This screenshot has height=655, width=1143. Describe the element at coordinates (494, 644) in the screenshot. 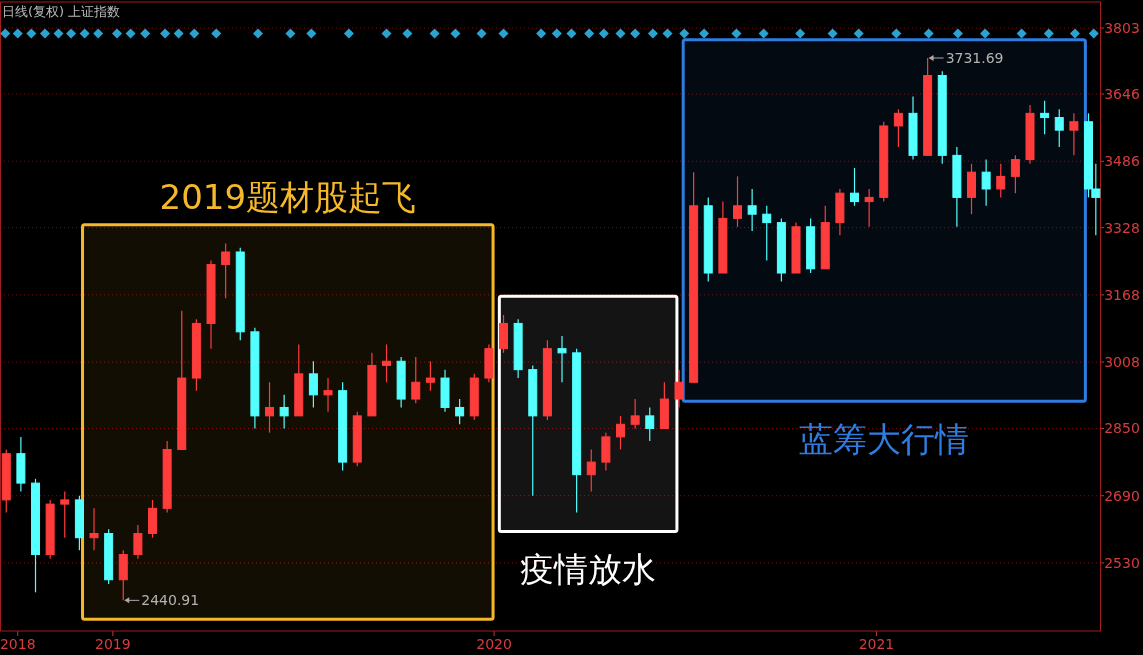

I see `x-tick-label: 2020` at that location.